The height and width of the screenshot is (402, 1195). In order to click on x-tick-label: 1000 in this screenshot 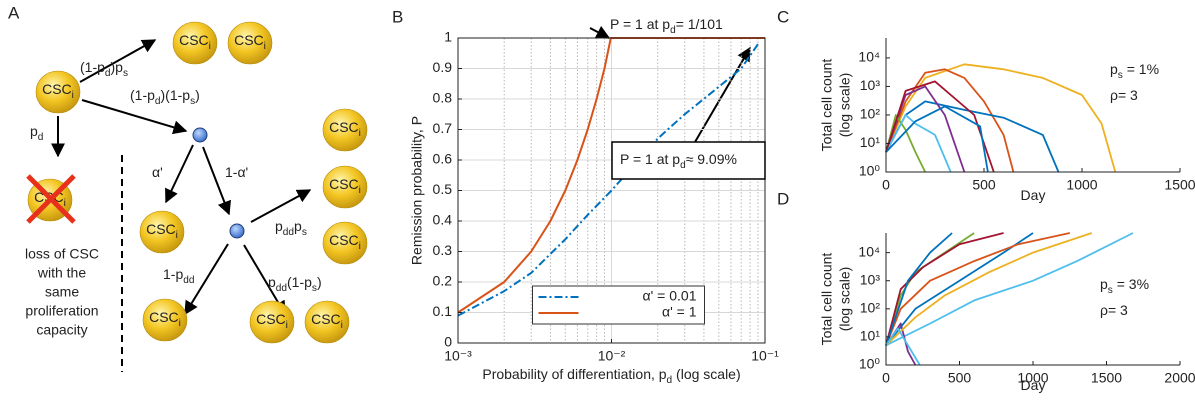, I will do `click(1032, 378)`.